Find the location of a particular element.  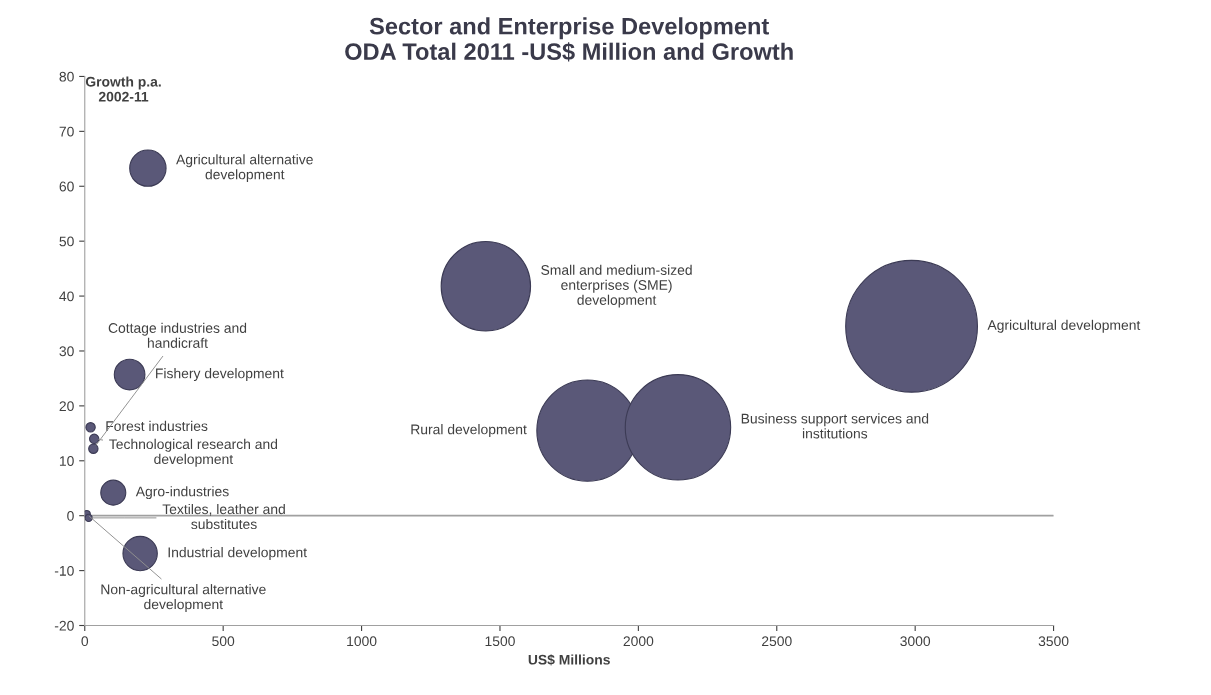

series-label: Rural development is located at coordinates (469, 431).